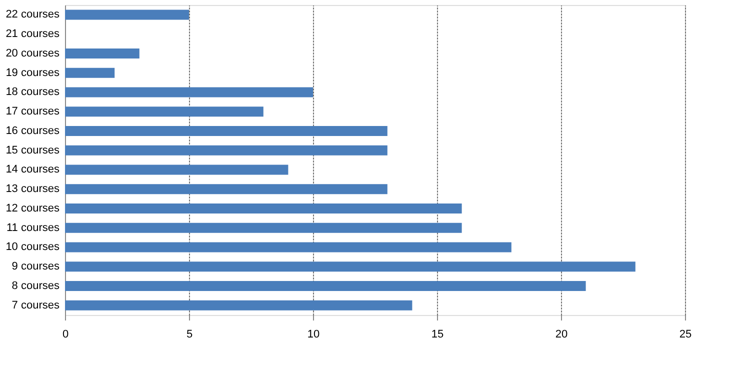  Describe the element at coordinates (33, 72) in the screenshot. I see `y-tick-label: 19 courses` at that location.